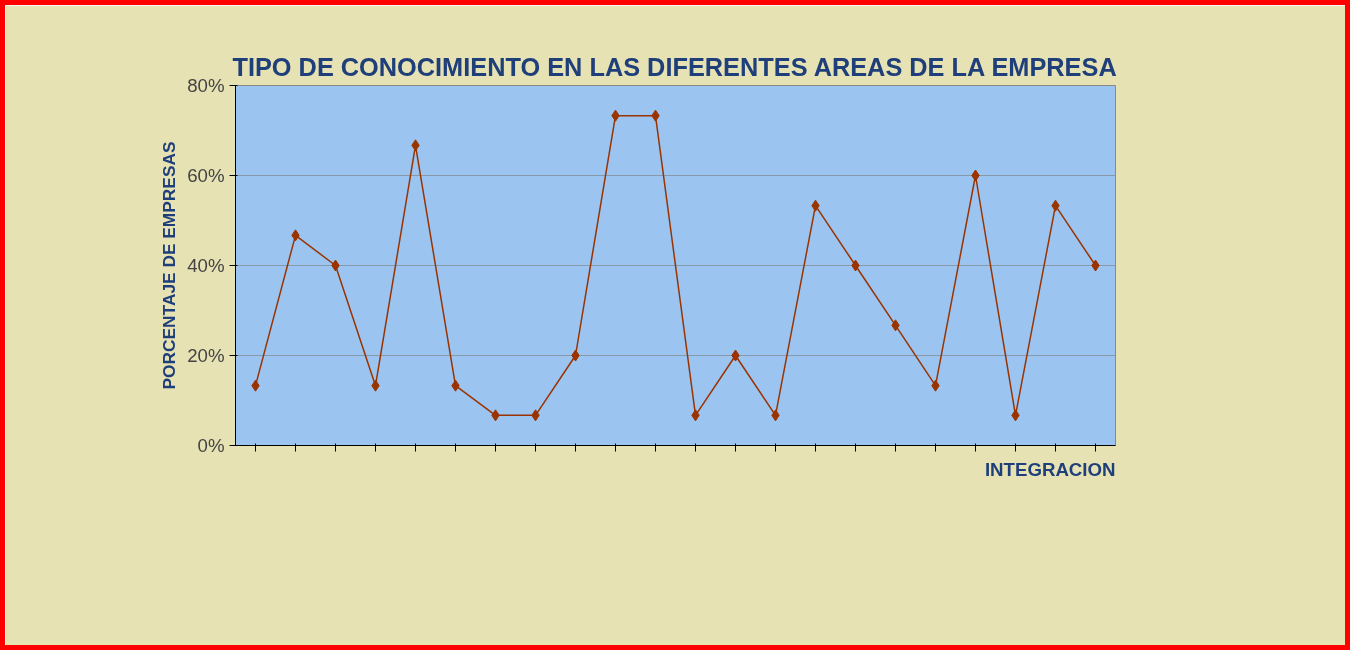 The width and height of the screenshot is (1364, 663). Describe the element at coordinates (674, 66) in the screenshot. I see `chart-title: TIPO DE CONOCIMIENTO EN LAS DIFERENTES AREAS DE LA EMPRESA` at that location.